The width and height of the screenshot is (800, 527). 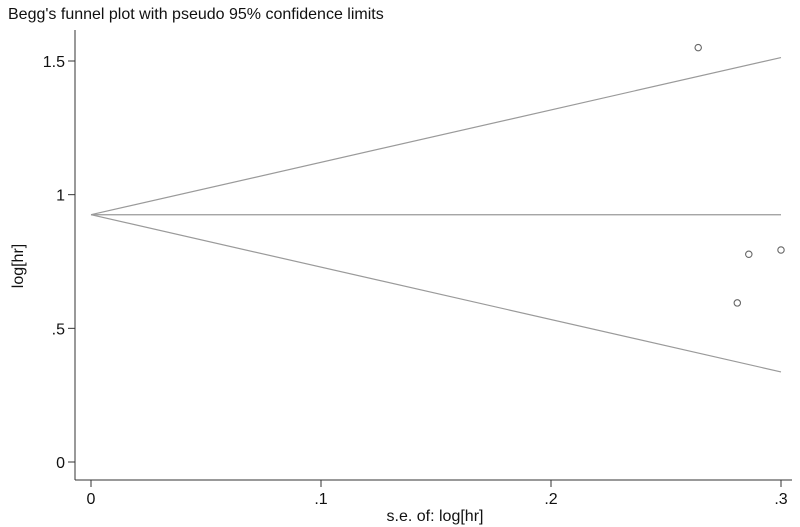 I want to click on data-points, so click(x=739, y=175).